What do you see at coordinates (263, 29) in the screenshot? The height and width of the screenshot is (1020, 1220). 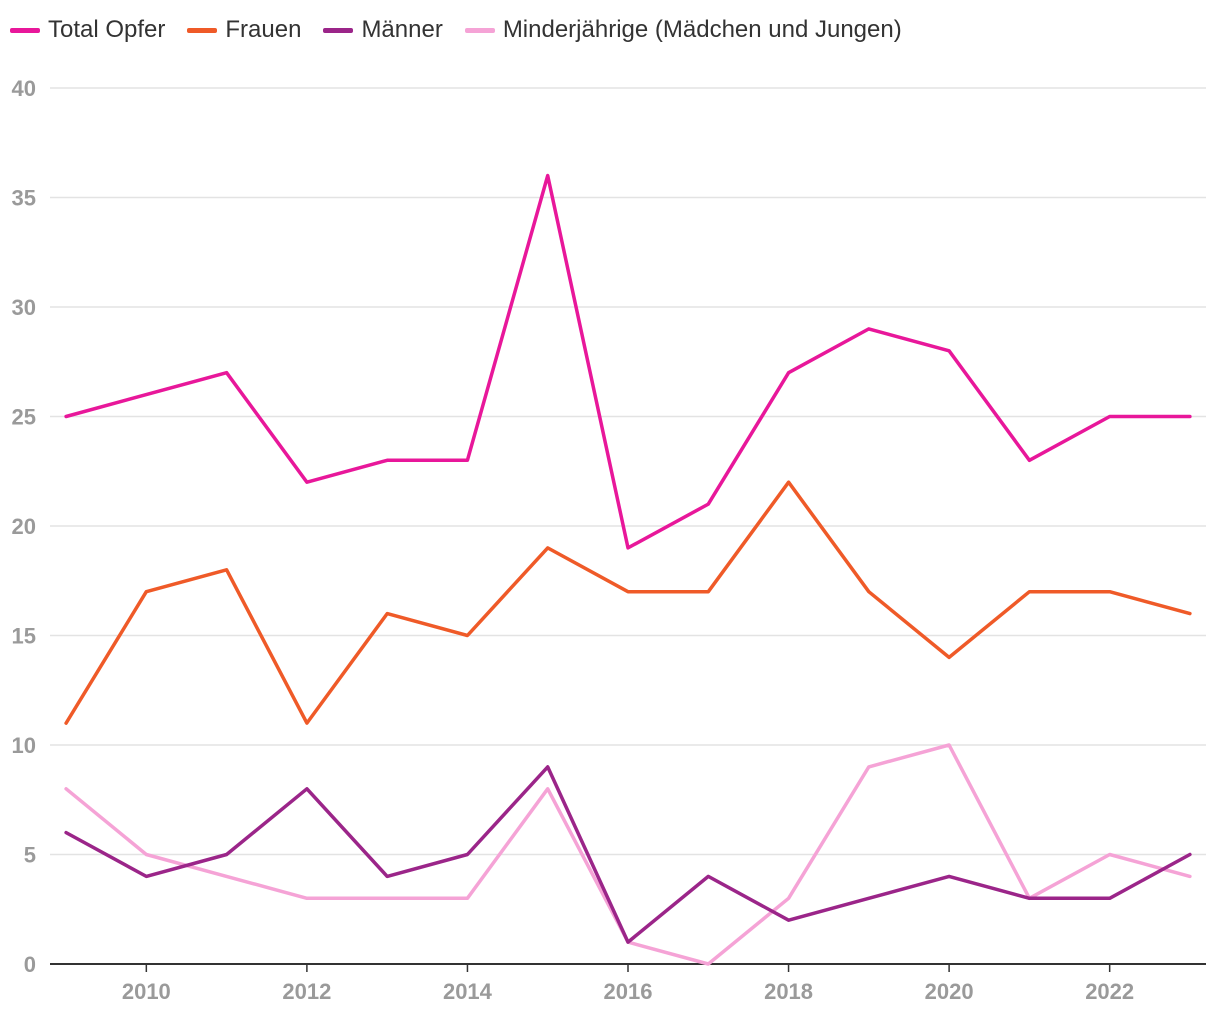 I see `legend-label-frauen: Frauen` at bounding box center [263, 29].